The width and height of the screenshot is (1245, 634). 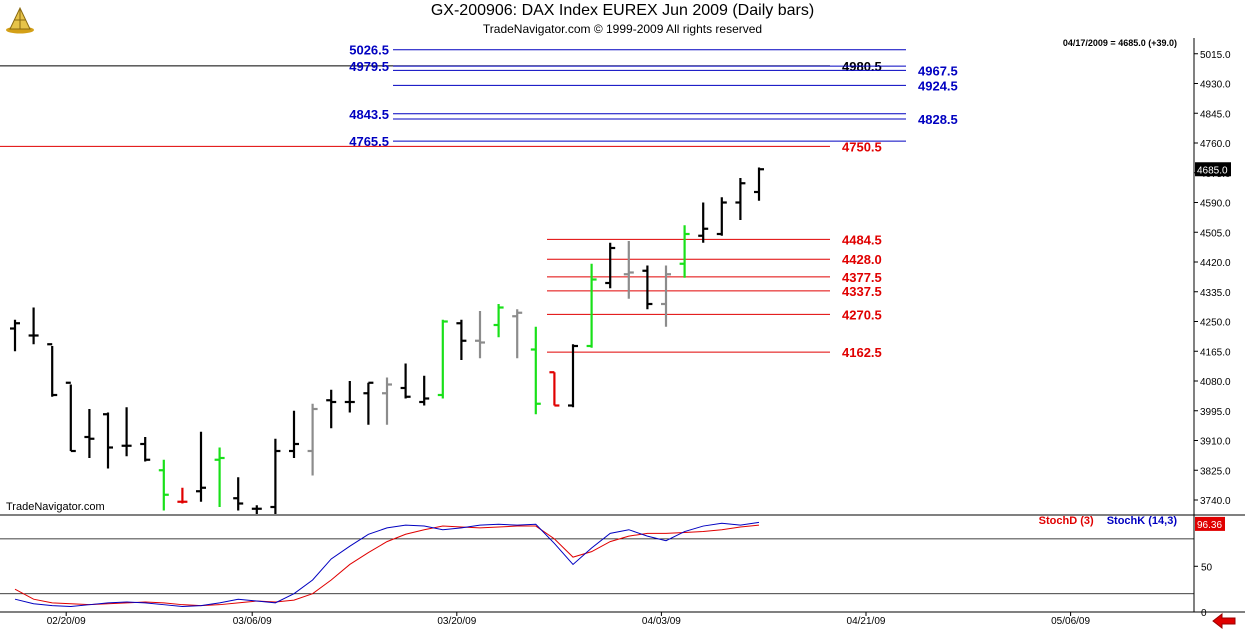 I want to click on price-tick-label: 4335.0, so click(x=1215, y=293).